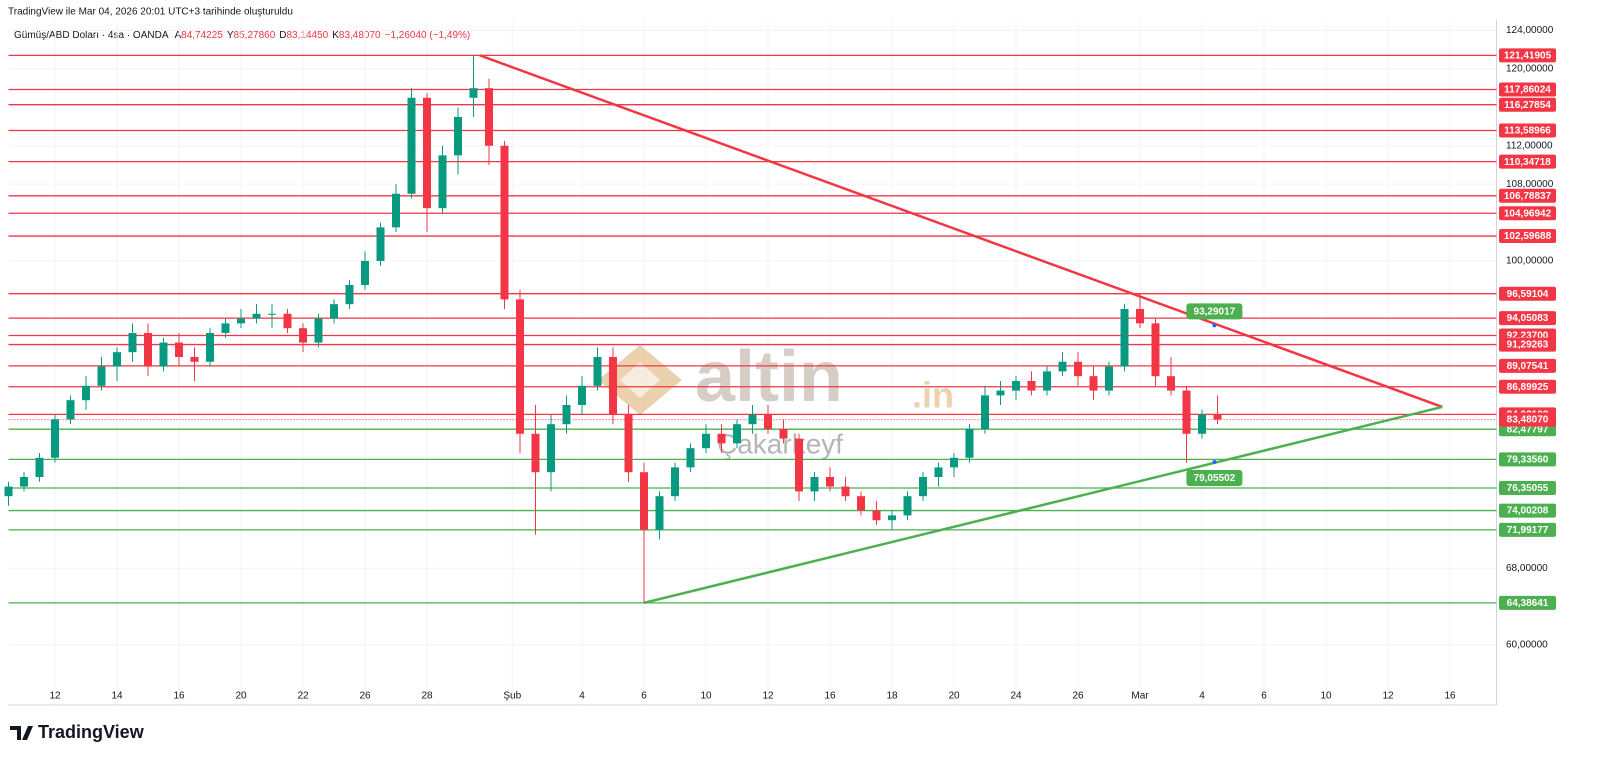 Image resolution: width=1600 pixels, height=777 pixels. I want to click on y-tick-label: 60,00000, so click(1527, 645).